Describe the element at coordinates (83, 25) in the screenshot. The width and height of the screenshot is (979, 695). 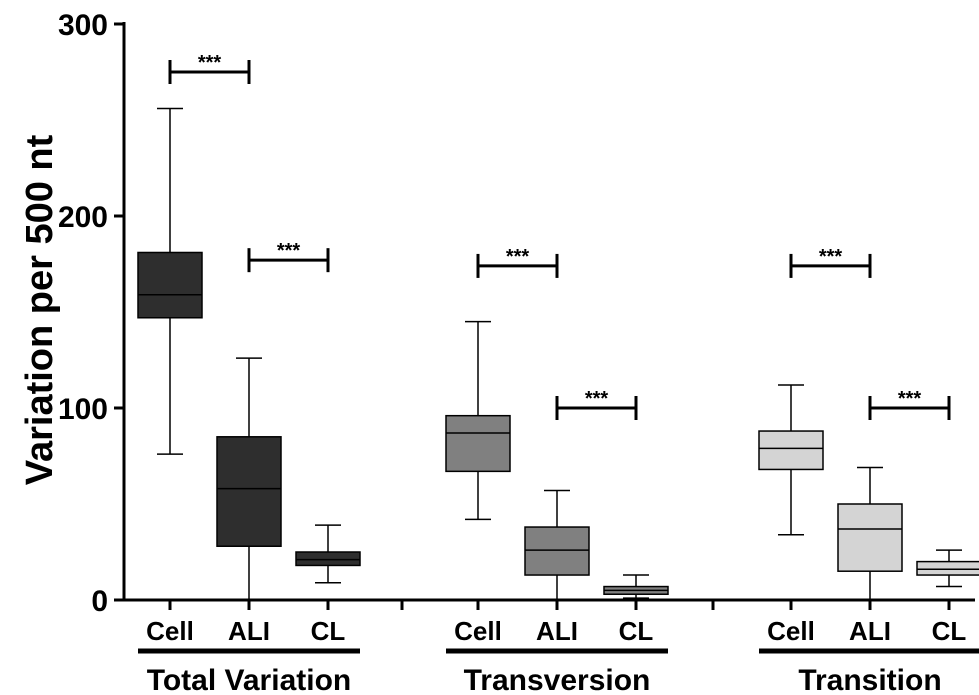
I see `y-tick-label: 300` at that location.